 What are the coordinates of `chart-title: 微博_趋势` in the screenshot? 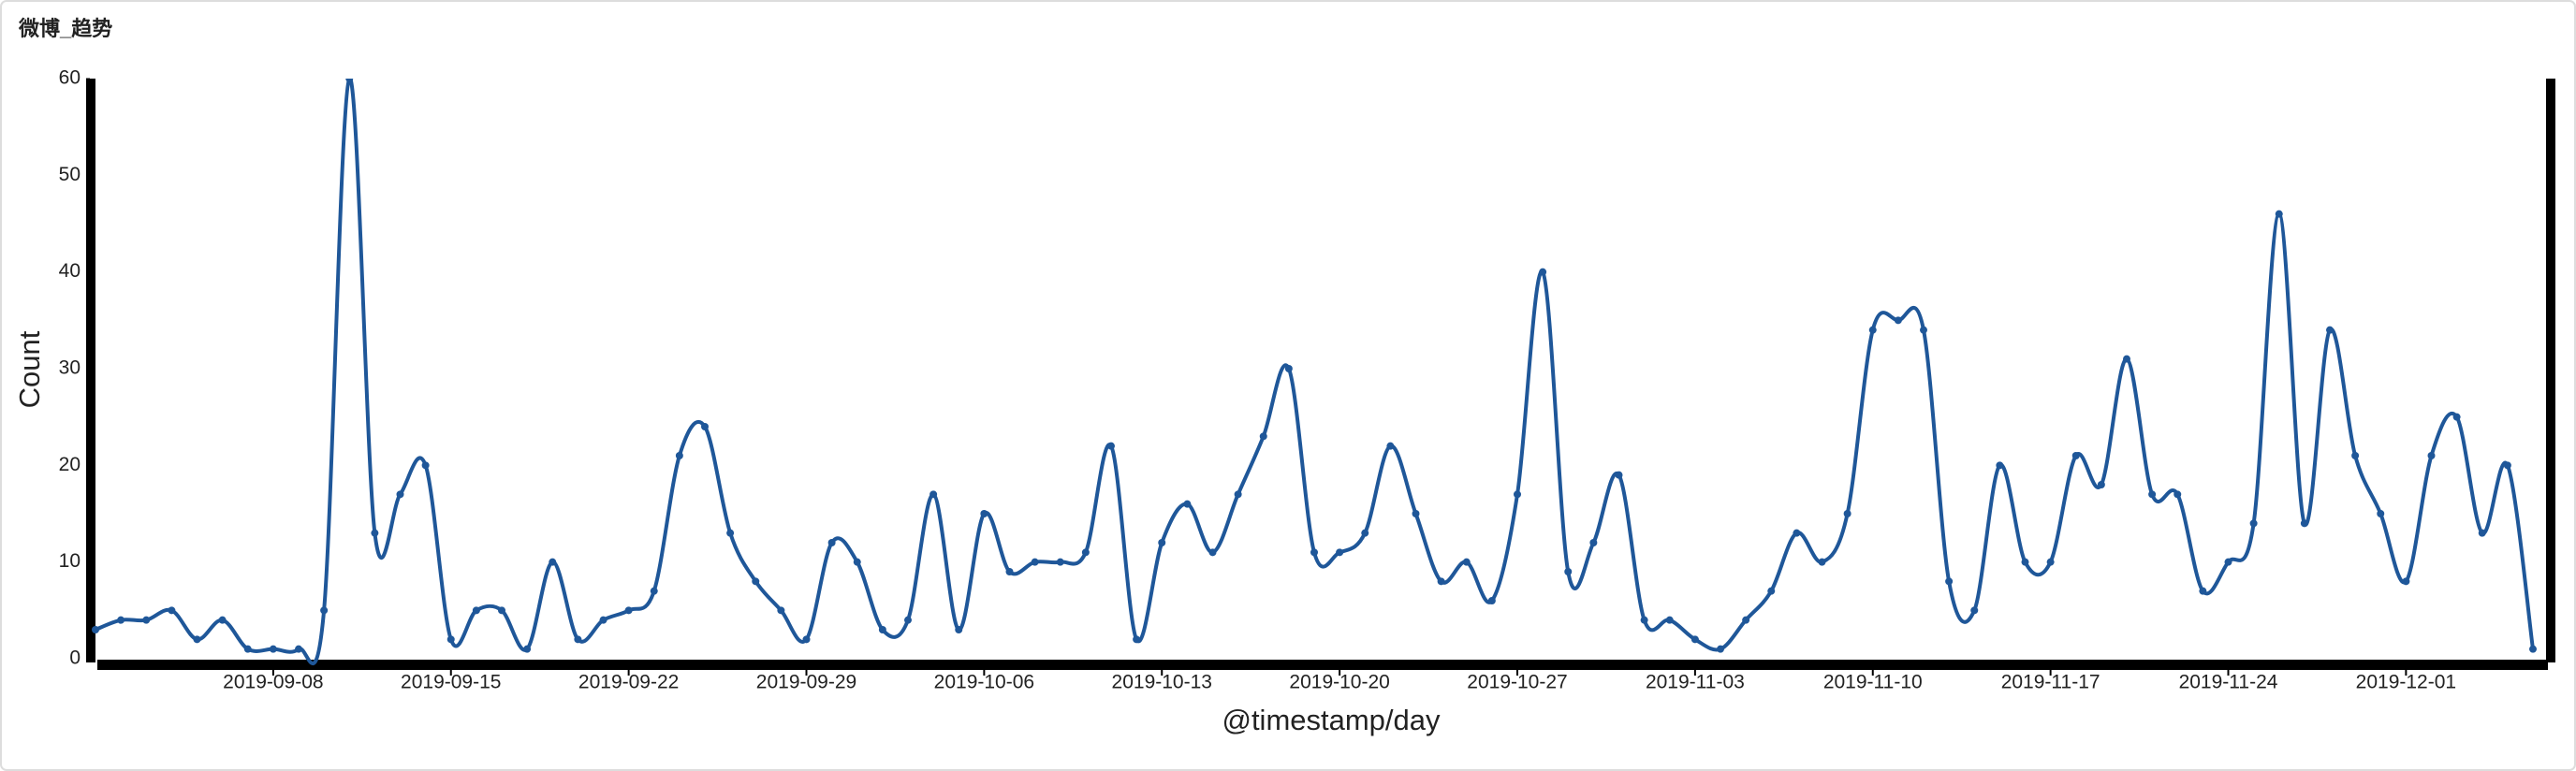 It's located at (65, 28).